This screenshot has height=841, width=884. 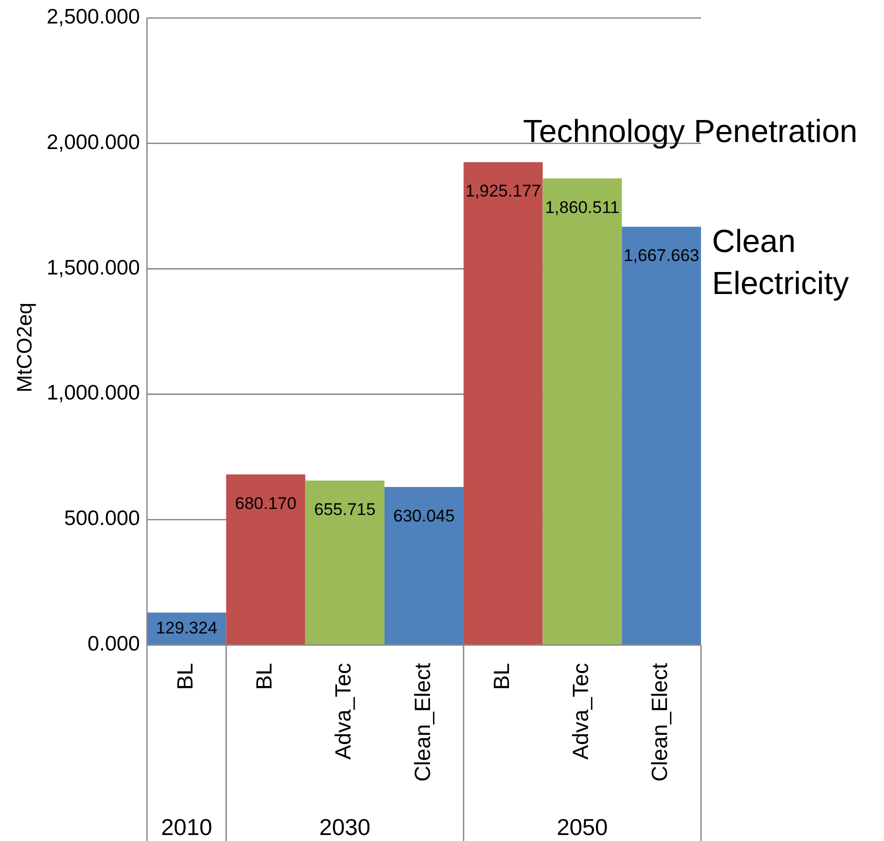 What do you see at coordinates (265, 503) in the screenshot?
I see `data-label: 680.170` at bounding box center [265, 503].